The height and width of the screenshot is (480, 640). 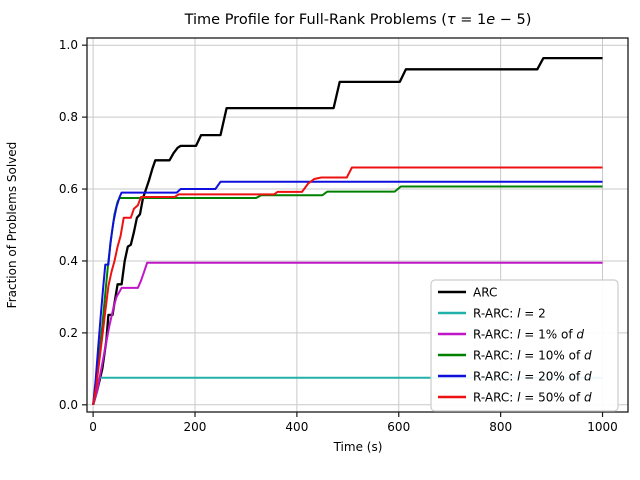 What do you see at coordinates (315, 20) in the screenshot?
I see `title-text-part: Time Profile for Full-Rank Problems (` at bounding box center [315, 20].